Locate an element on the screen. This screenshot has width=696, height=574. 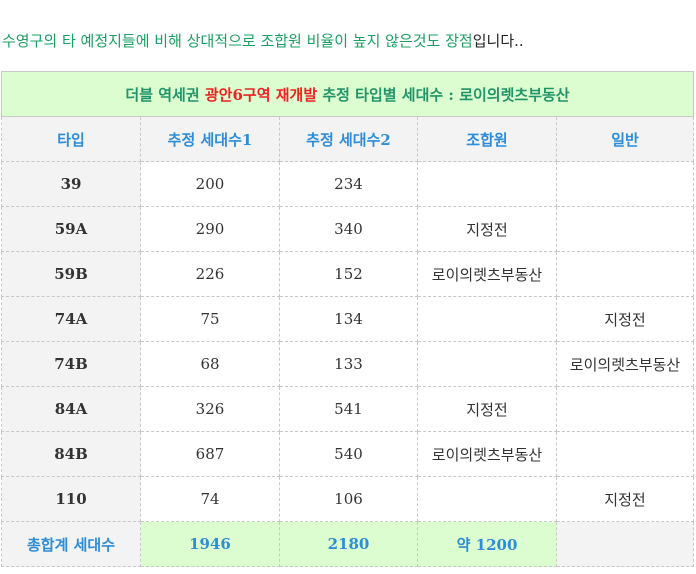
table-row: 74A 75 134 지정전 is located at coordinates (348, 319).